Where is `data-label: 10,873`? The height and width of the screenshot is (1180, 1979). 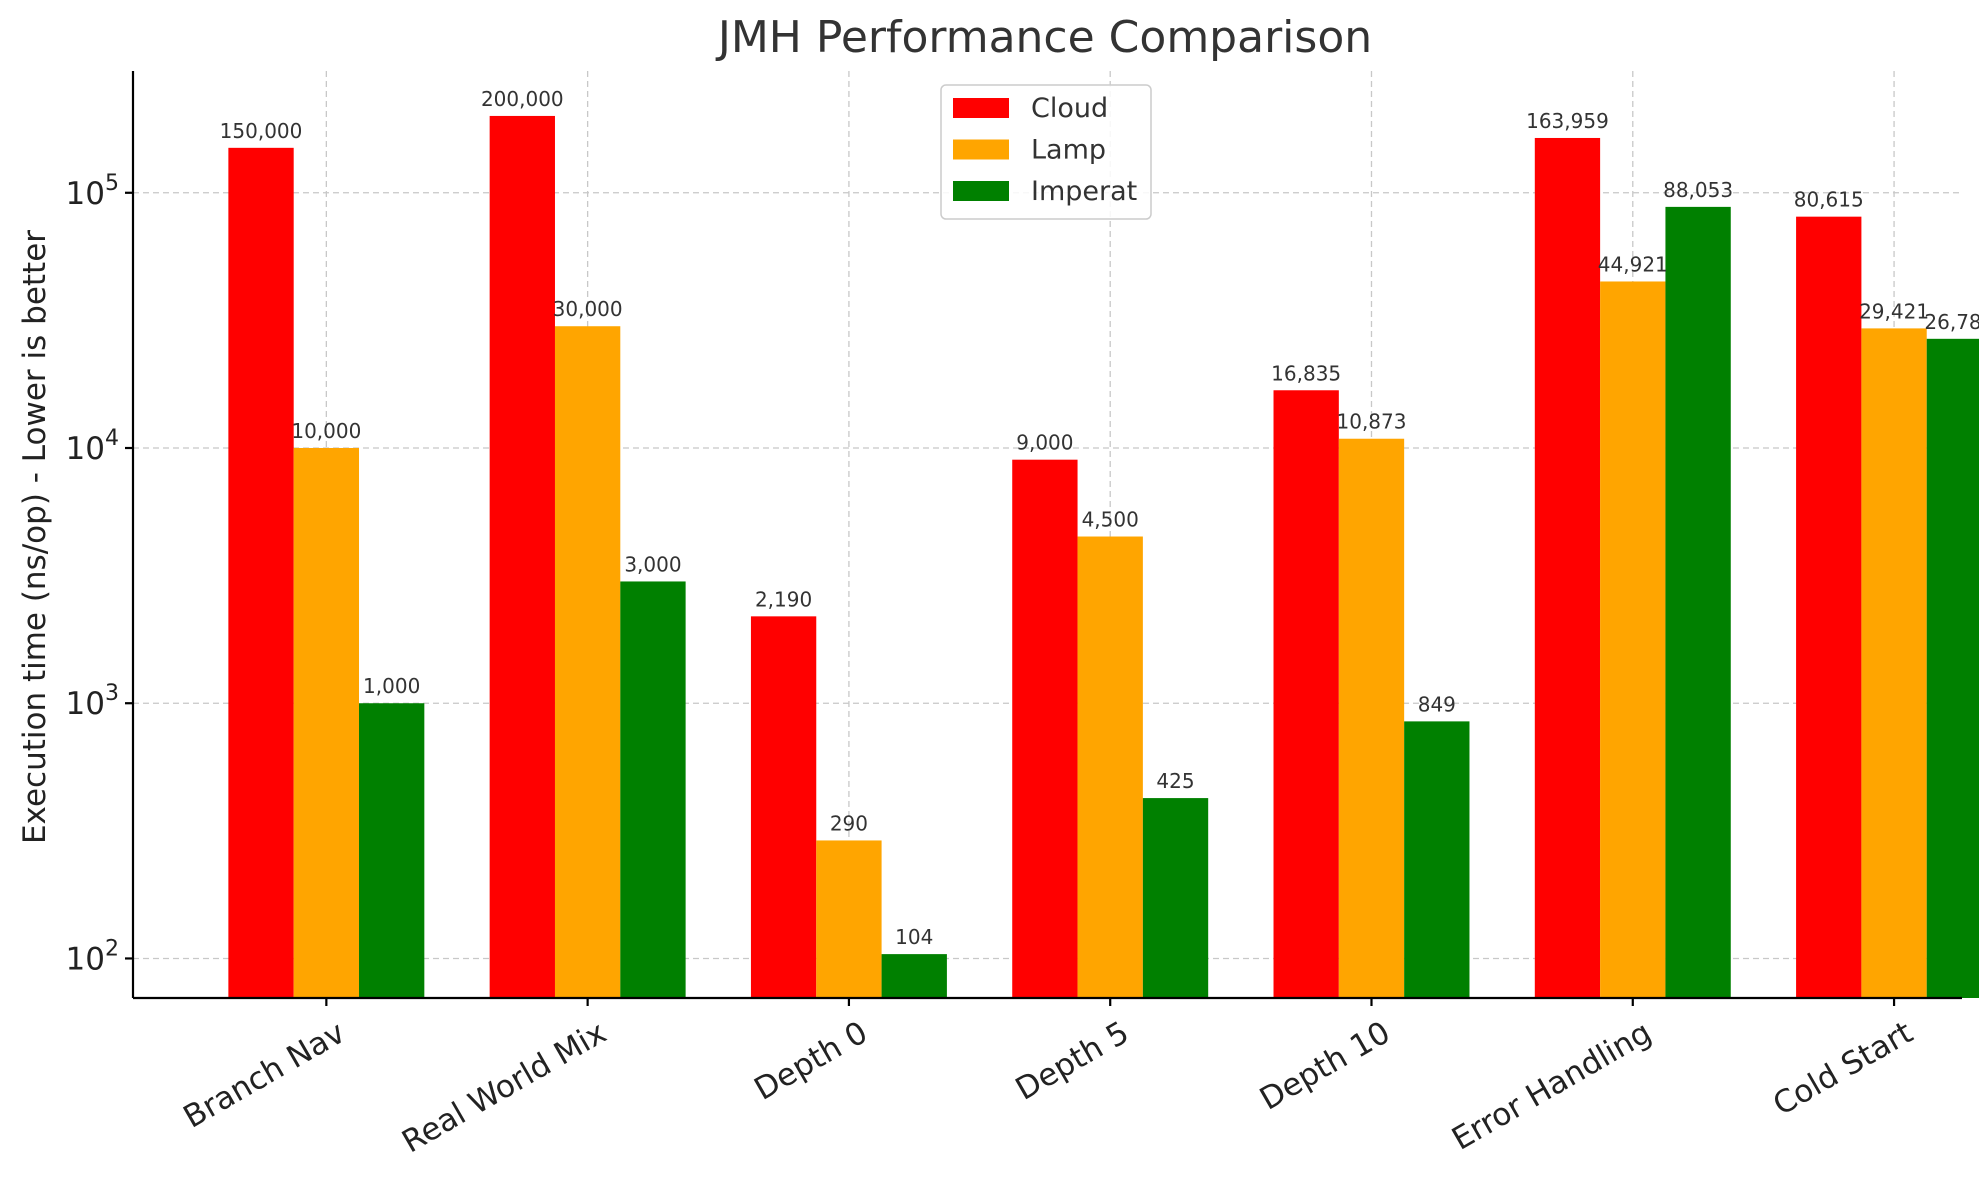 data-label: 10,873 is located at coordinates (1372, 422).